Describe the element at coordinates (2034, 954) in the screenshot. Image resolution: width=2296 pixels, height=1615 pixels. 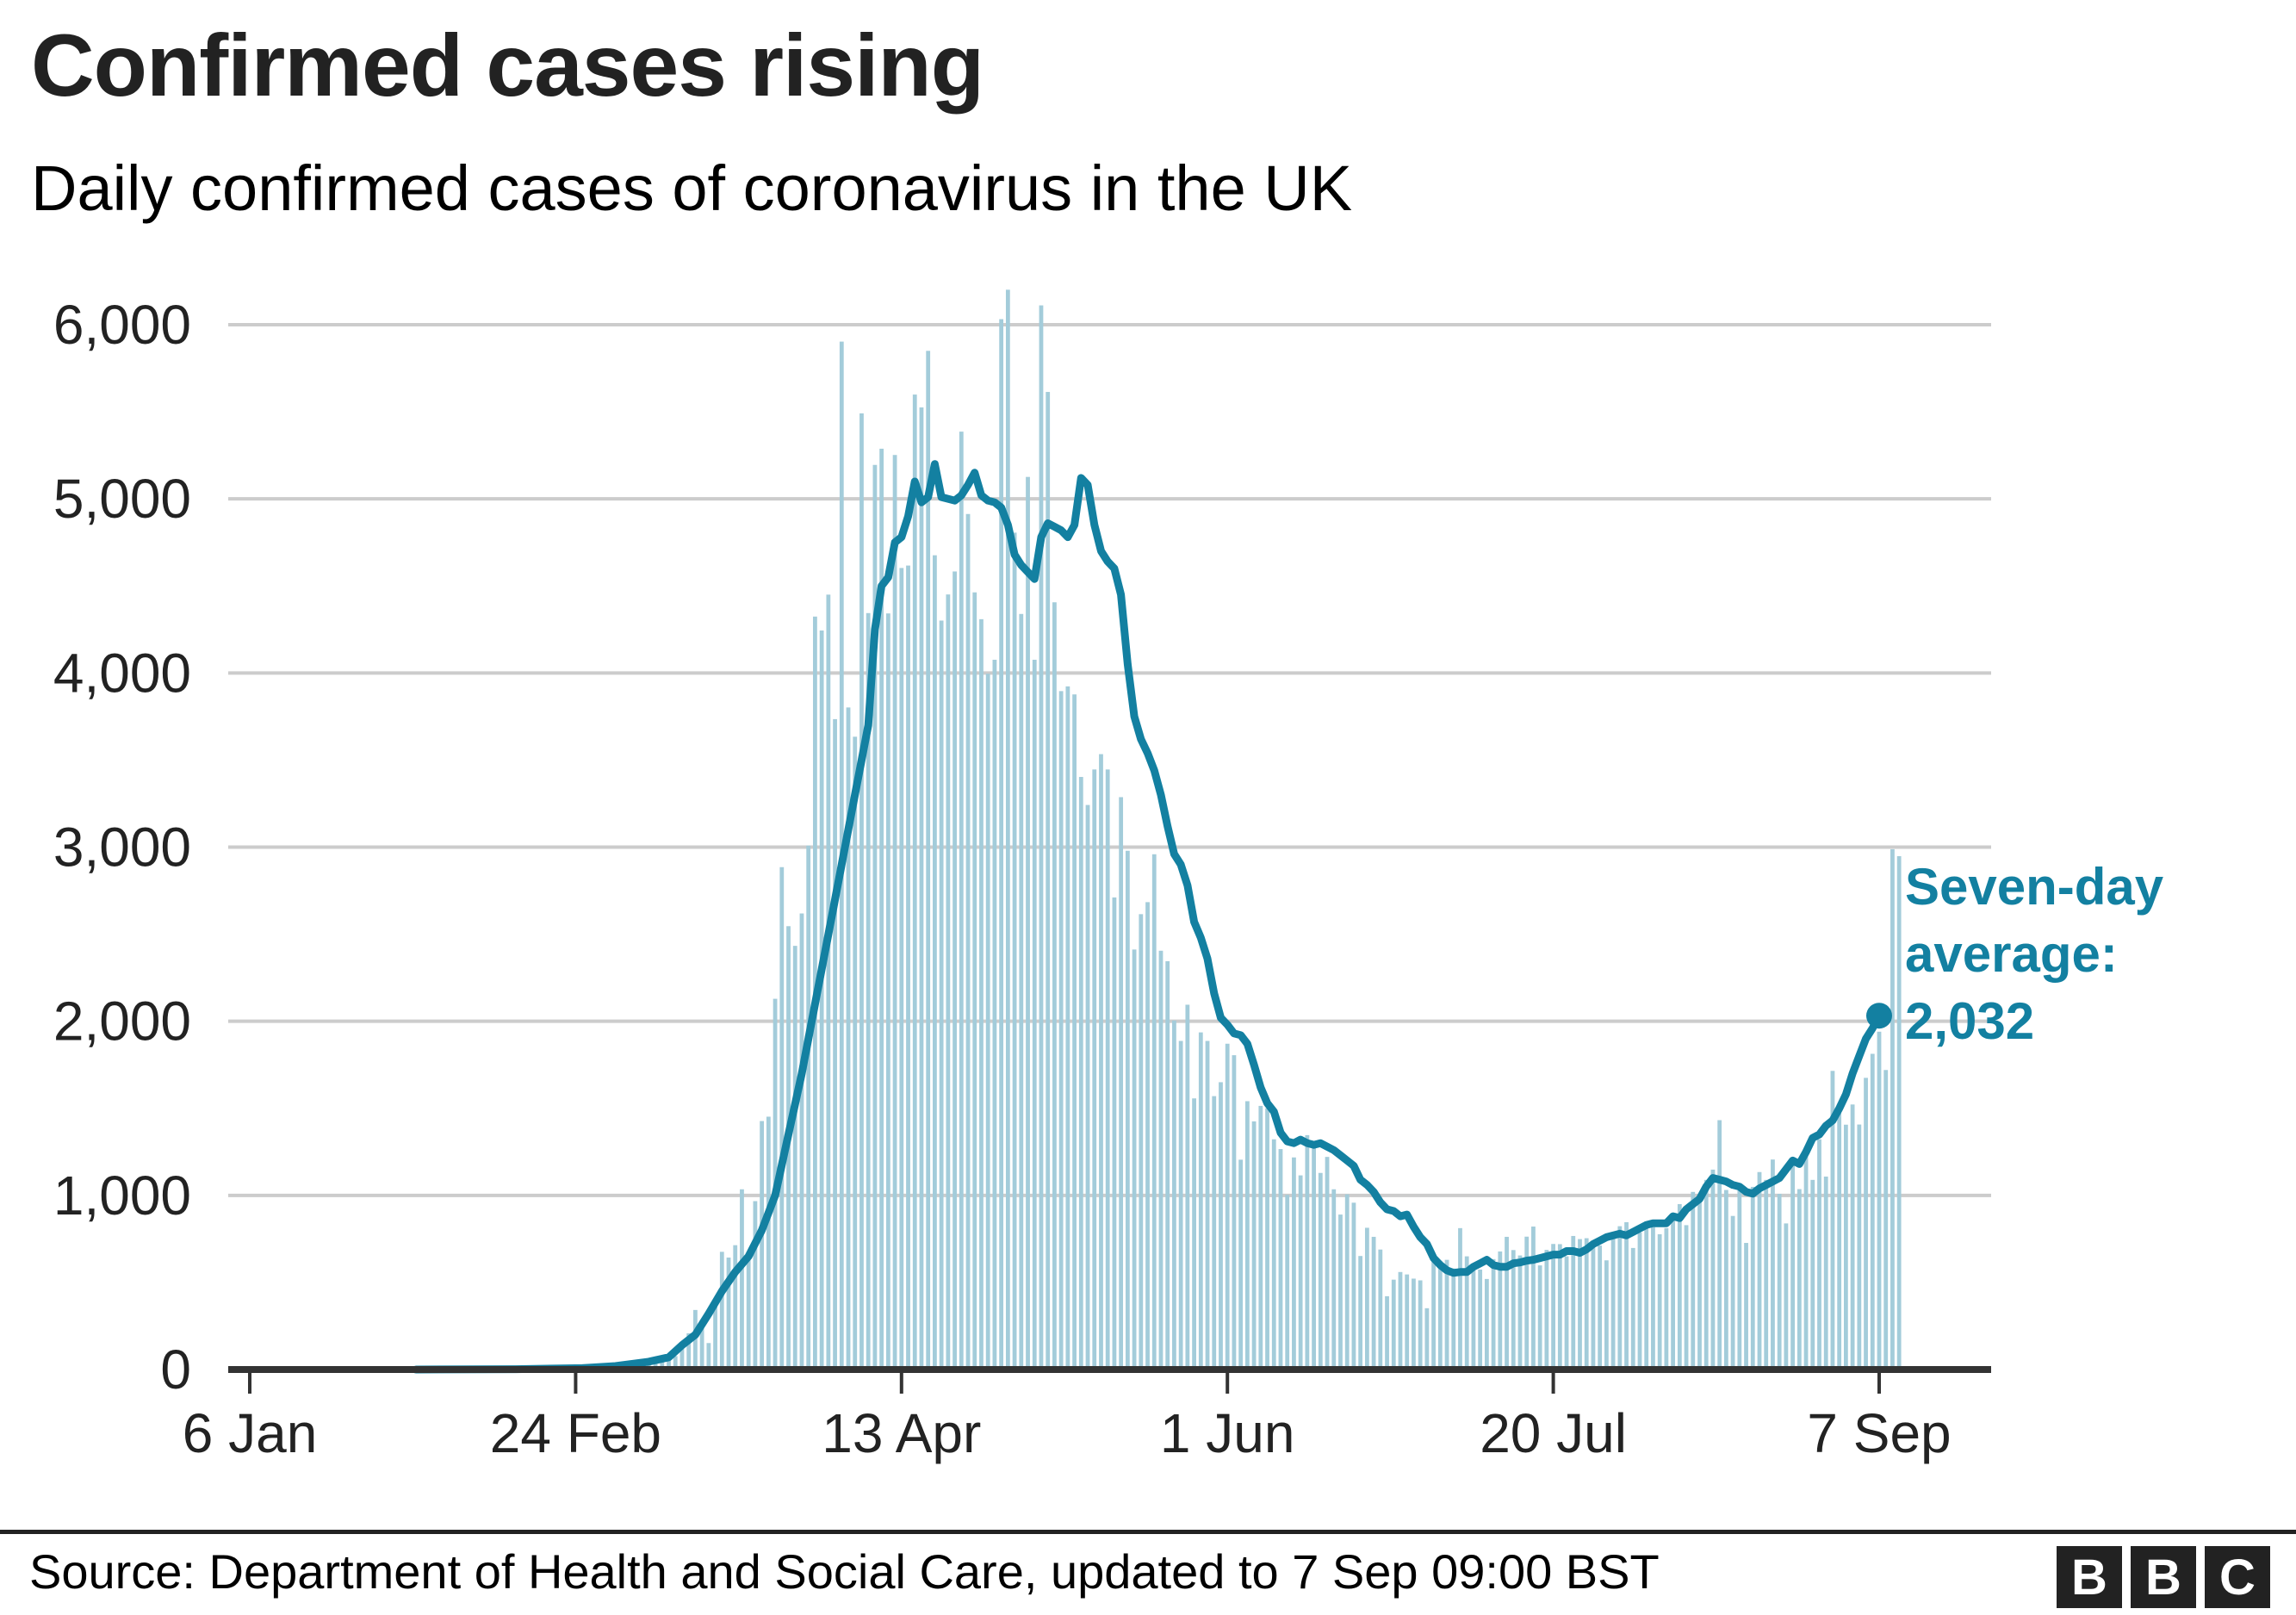
I see `average-annotation: Seven-day average: 2,032` at that location.